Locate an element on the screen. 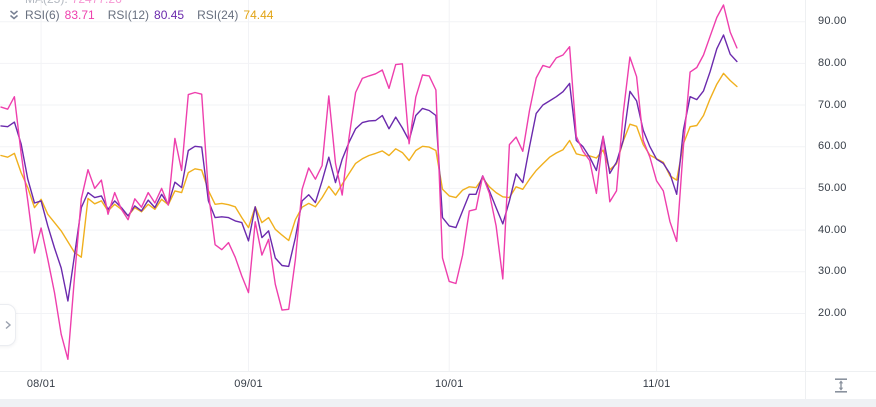 The width and height of the screenshot is (876, 407). rsi24-label: RSI(24) is located at coordinates (218, 15).